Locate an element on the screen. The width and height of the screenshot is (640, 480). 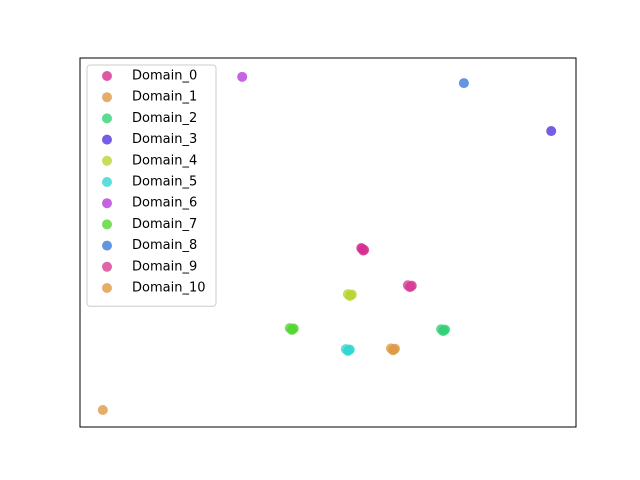
legend-label: Domain_5 is located at coordinates (164, 182).